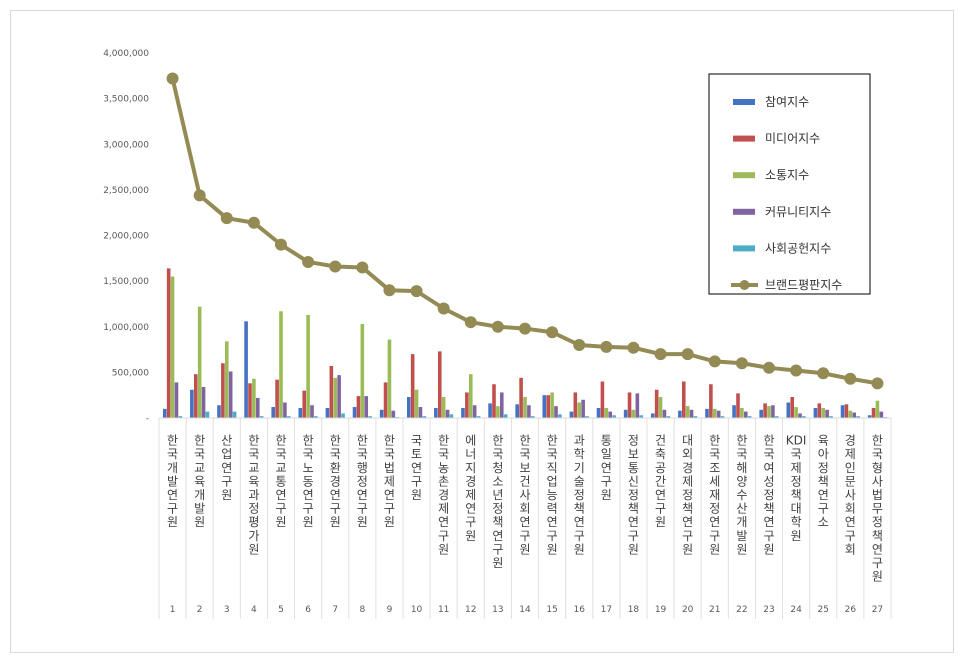 The width and height of the screenshot is (966, 663). Describe the element at coordinates (417, 610) in the screenshot. I see `x-index-label: 10` at that location.